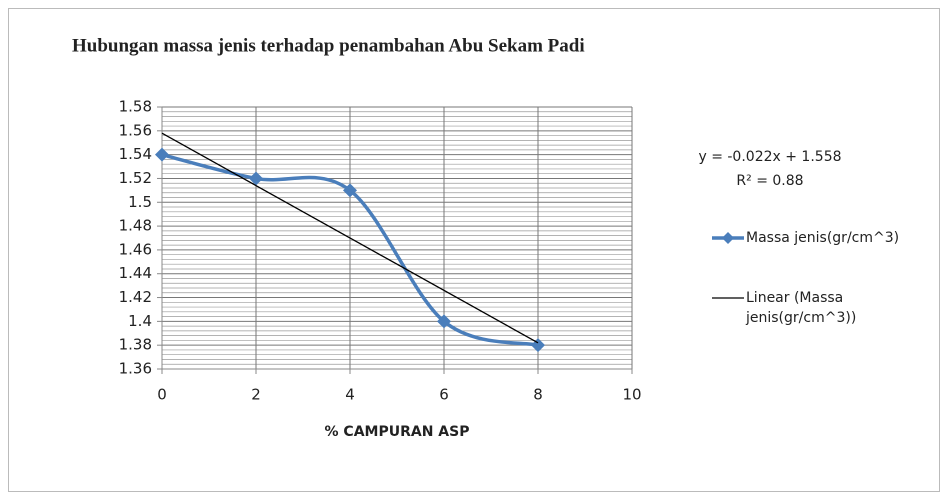  What do you see at coordinates (135, 154) in the screenshot?
I see `y-tick-label: 1.54` at bounding box center [135, 154].